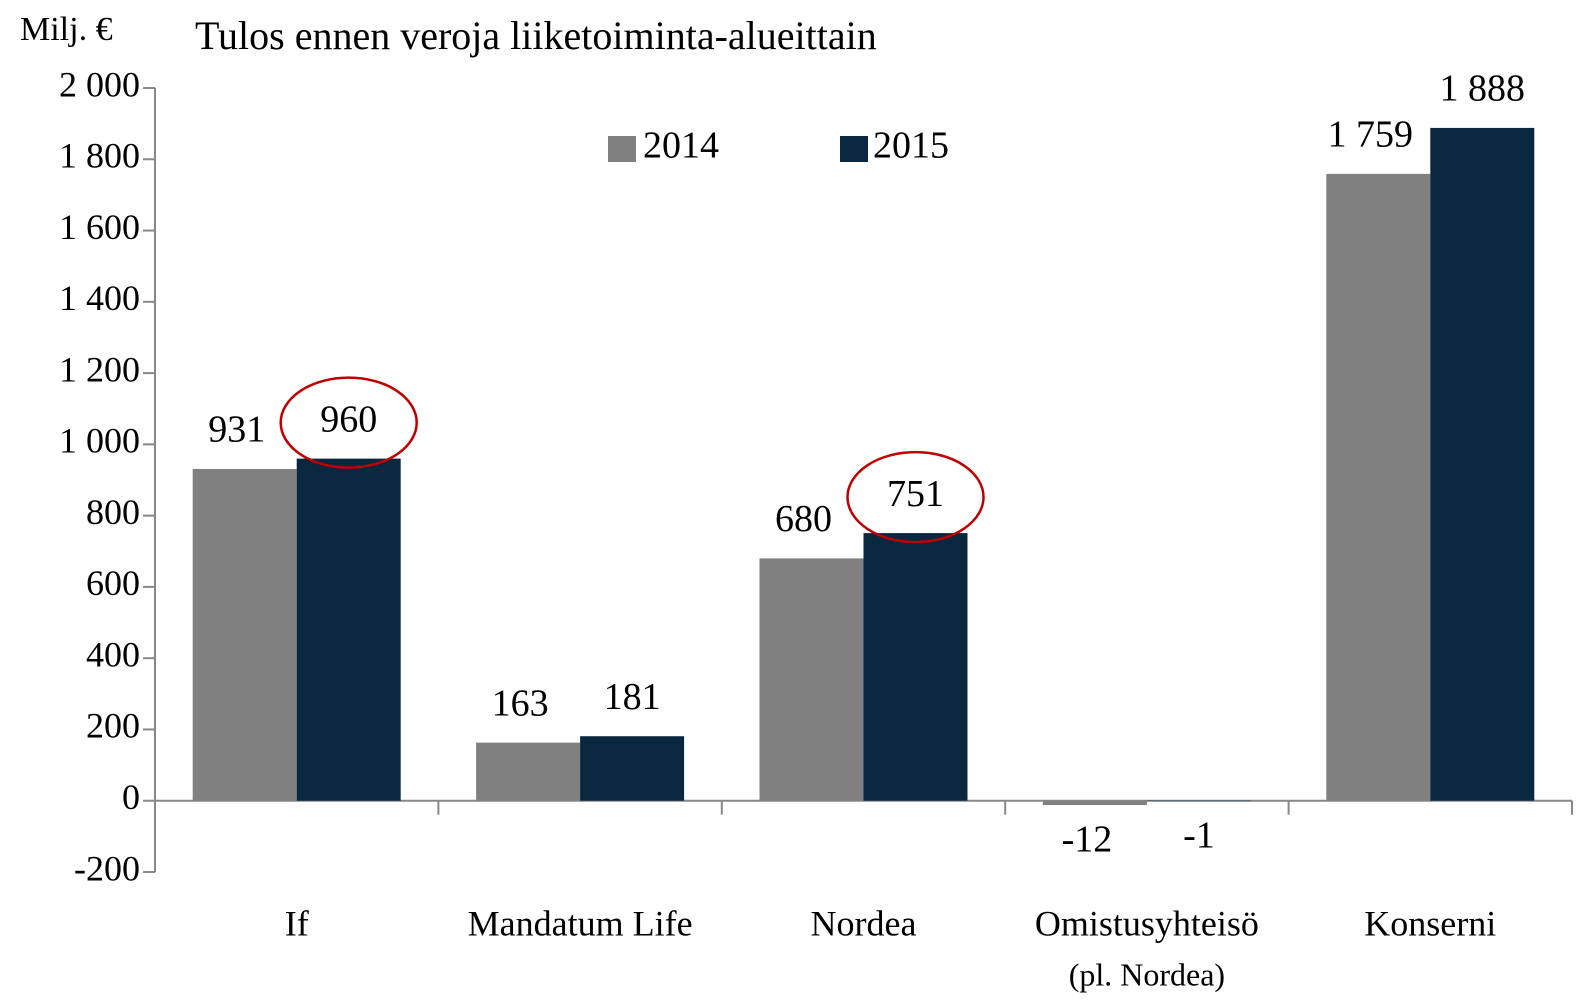 The width and height of the screenshot is (1577, 1005). Describe the element at coordinates (1199, 835) in the screenshot. I see `value-label: -1` at that location.